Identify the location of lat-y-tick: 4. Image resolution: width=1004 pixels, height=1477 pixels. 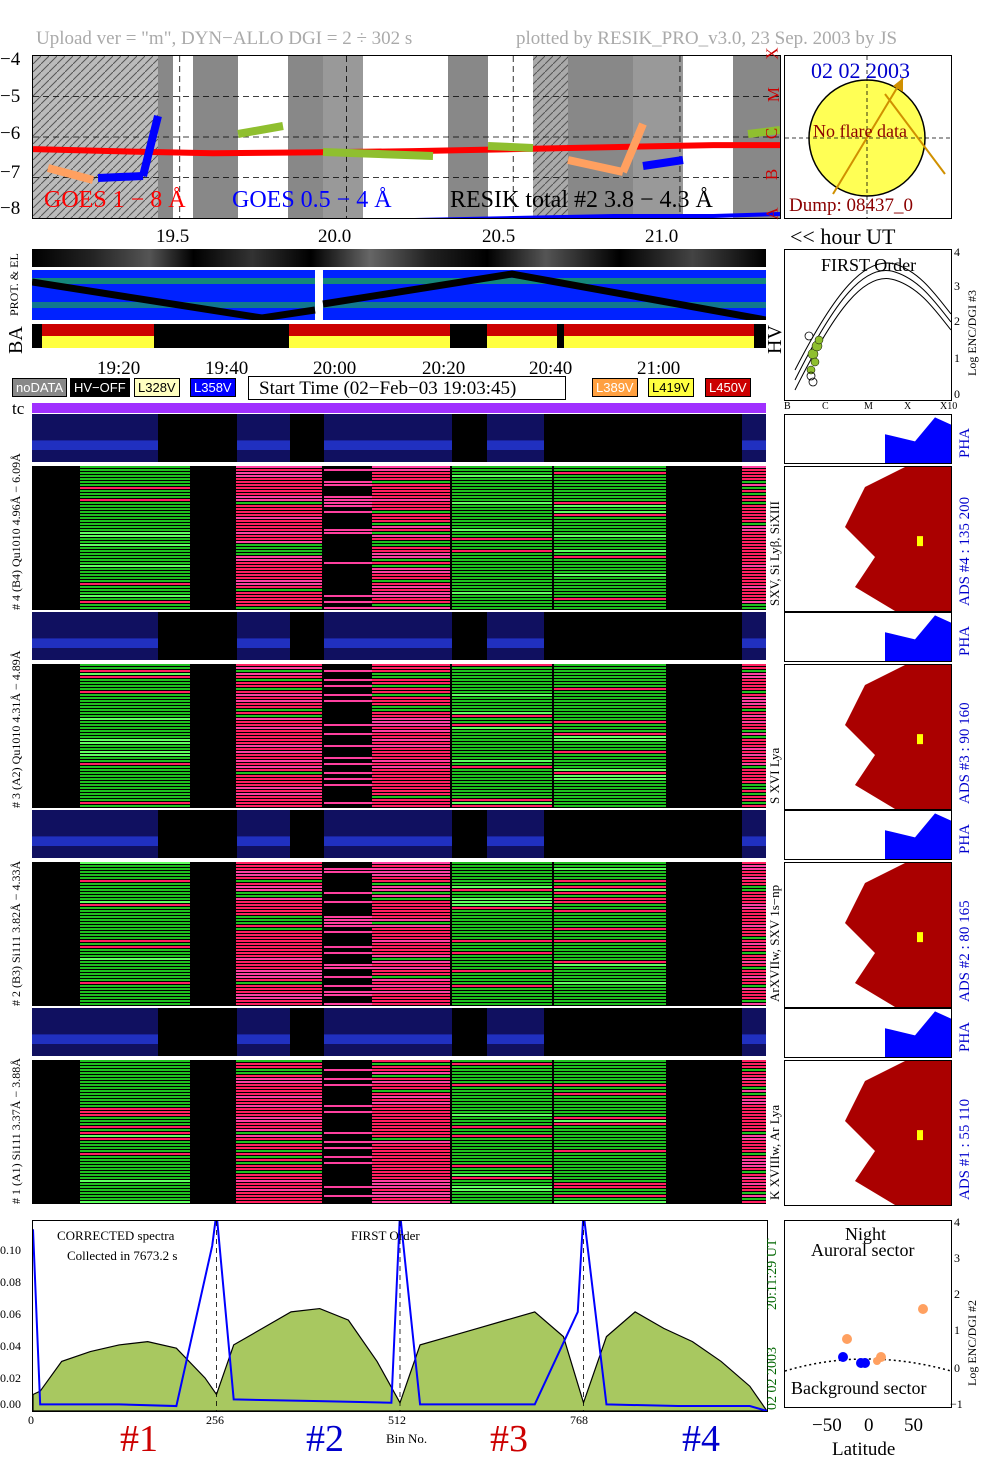
(957, 1222).